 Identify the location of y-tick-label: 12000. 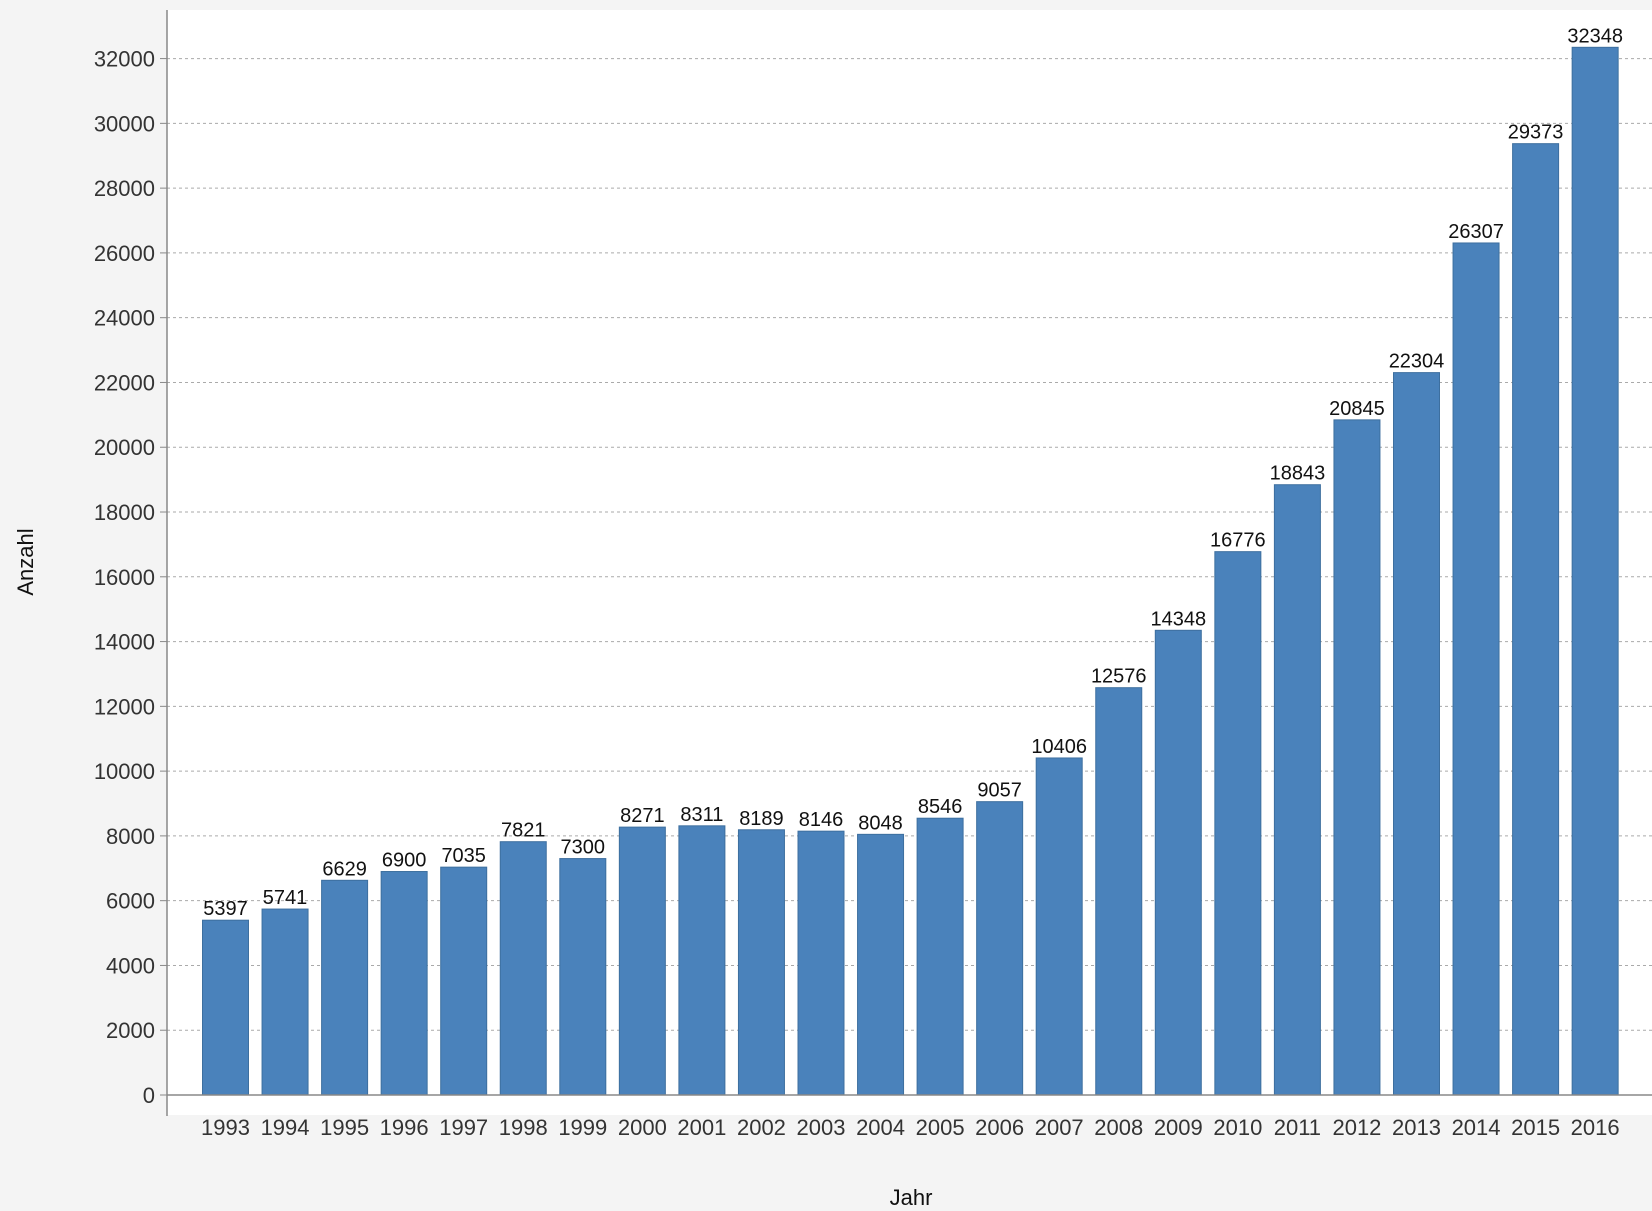
(124, 706).